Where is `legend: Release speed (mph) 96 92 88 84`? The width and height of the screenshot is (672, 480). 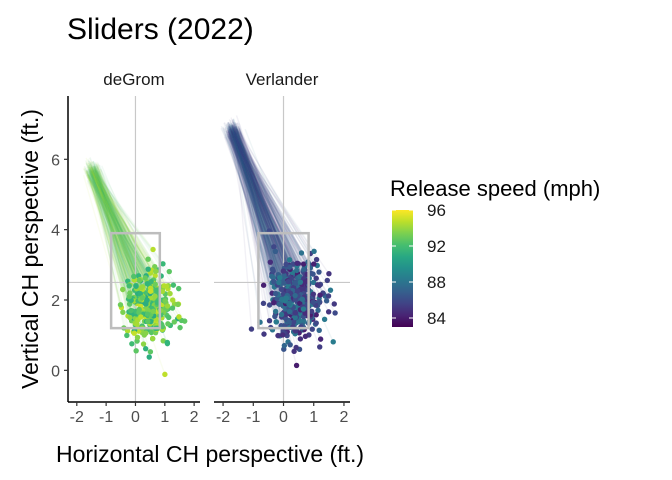 legend: Release speed (mph) 96 92 88 84 is located at coordinates (495, 252).